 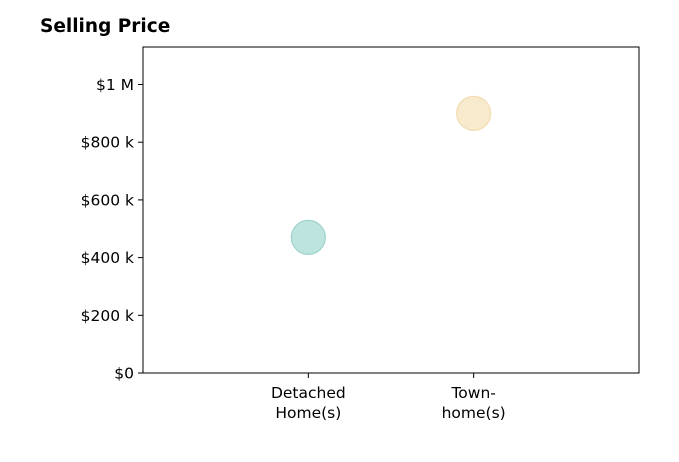 What do you see at coordinates (124, 374) in the screenshot?
I see `y-tick-label: $0` at bounding box center [124, 374].